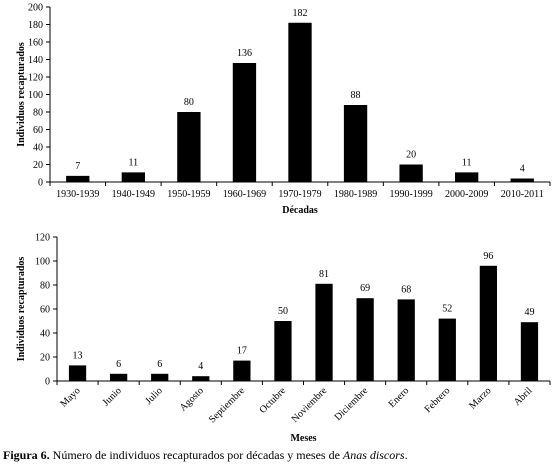  Describe the element at coordinates (488, 256) in the screenshot. I see `months-data-label: 96` at that location.